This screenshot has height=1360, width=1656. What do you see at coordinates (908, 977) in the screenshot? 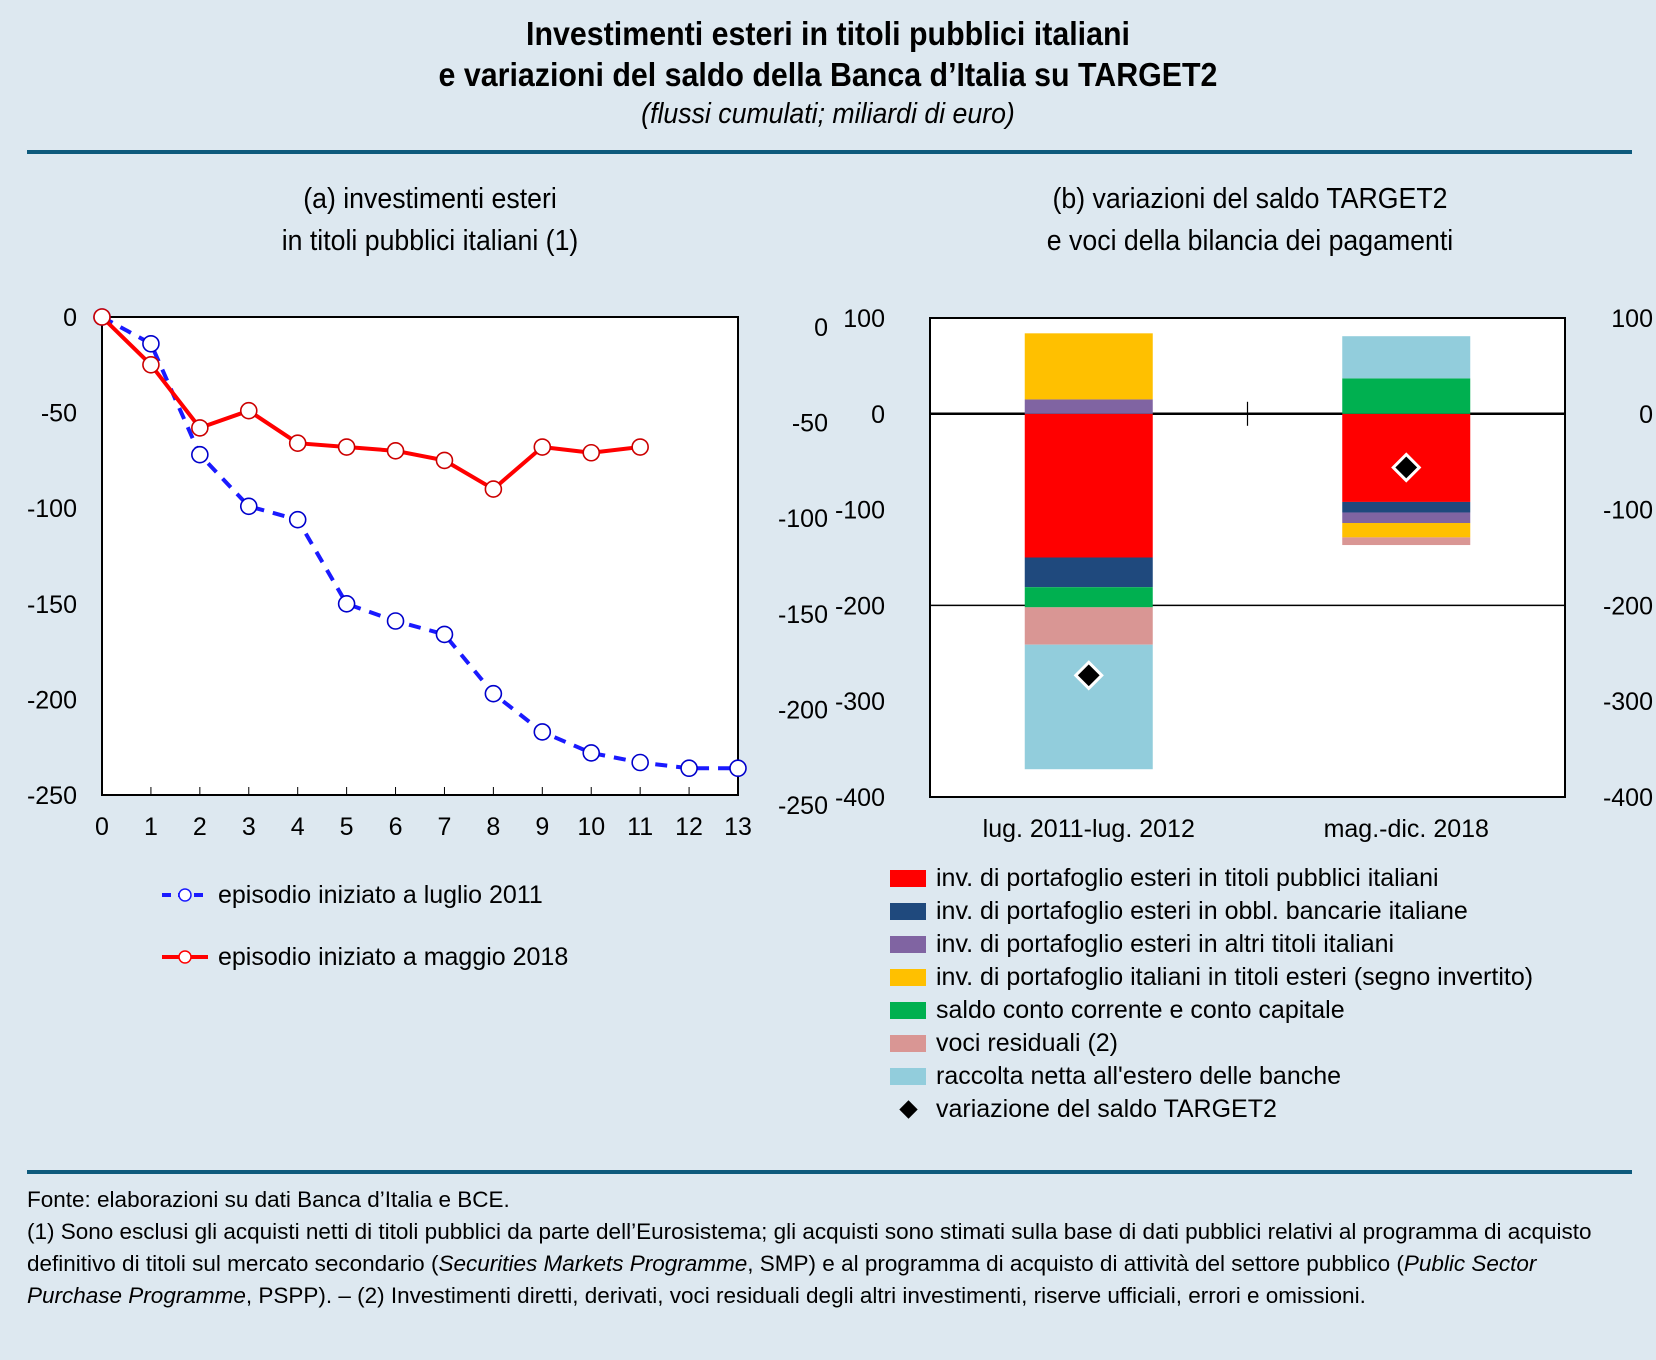
I see `legend-swatch-yellow` at bounding box center [908, 977].